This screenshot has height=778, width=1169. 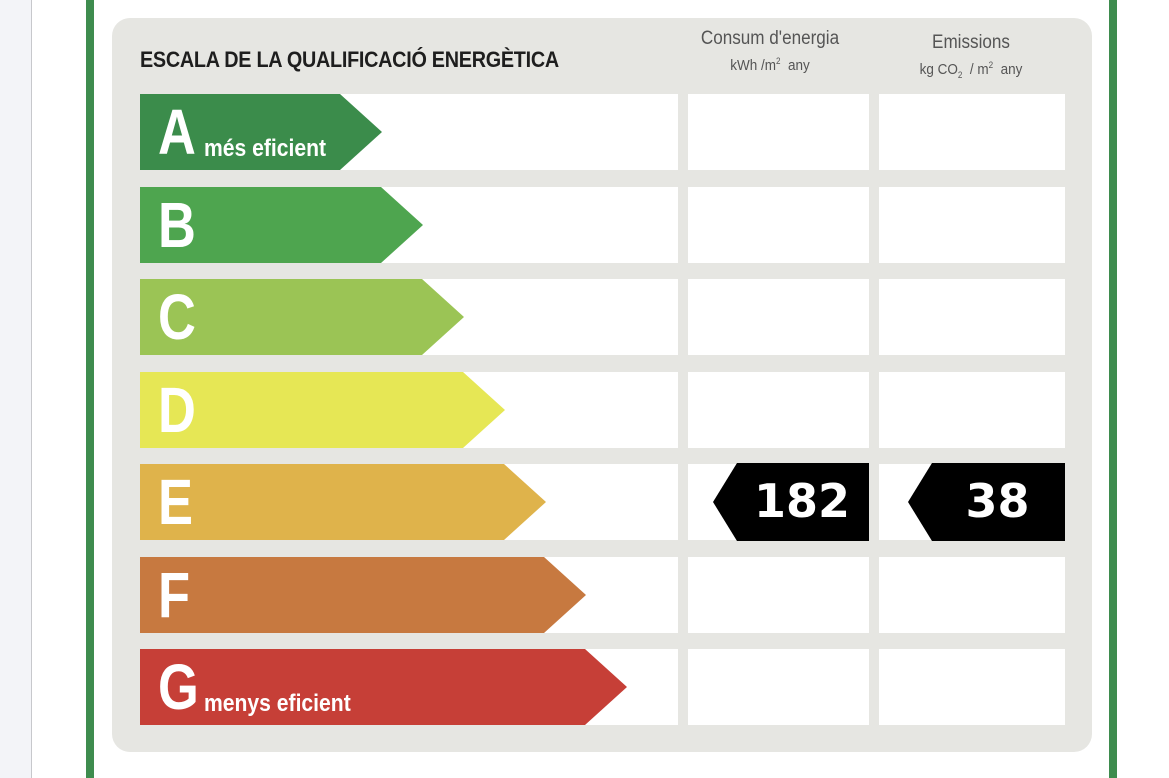 What do you see at coordinates (177, 317) in the screenshot?
I see `rating-letter-c: C` at bounding box center [177, 317].